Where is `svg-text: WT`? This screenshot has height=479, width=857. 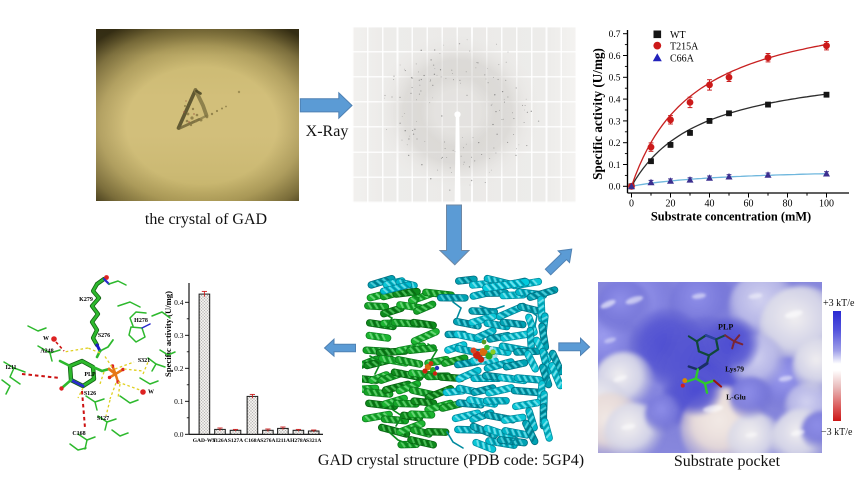
svg-text: WT is located at coordinates (678, 35).